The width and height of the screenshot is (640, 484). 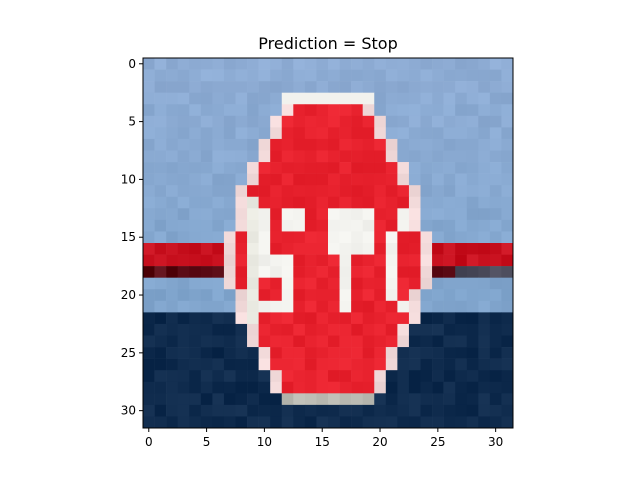 What do you see at coordinates (379, 442) in the screenshot?
I see `x-tick-label: 20` at bounding box center [379, 442].